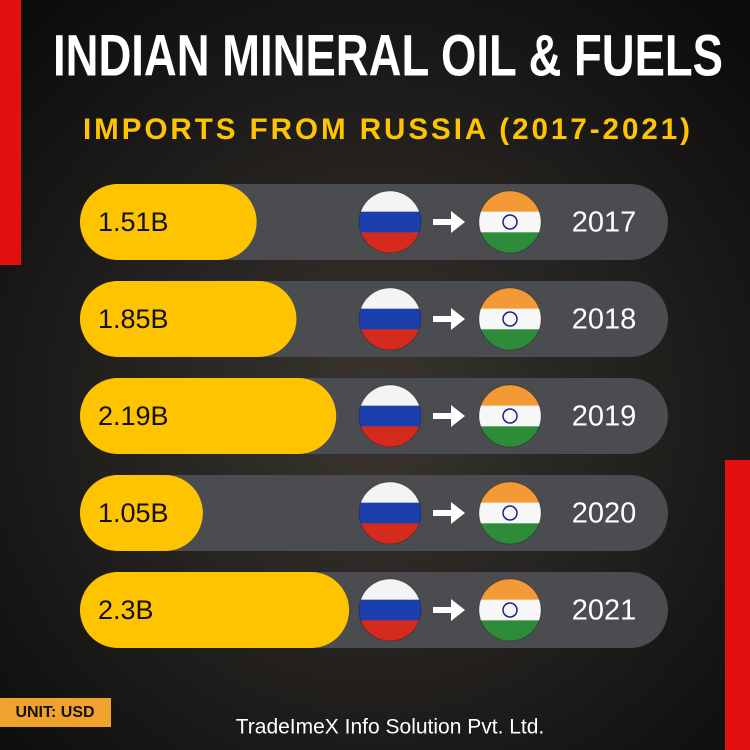 The height and width of the screenshot is (750, 750). Describe the element at coordinates (133, 222) in the screenshot. I see `value-label: 1.51B` at that location.